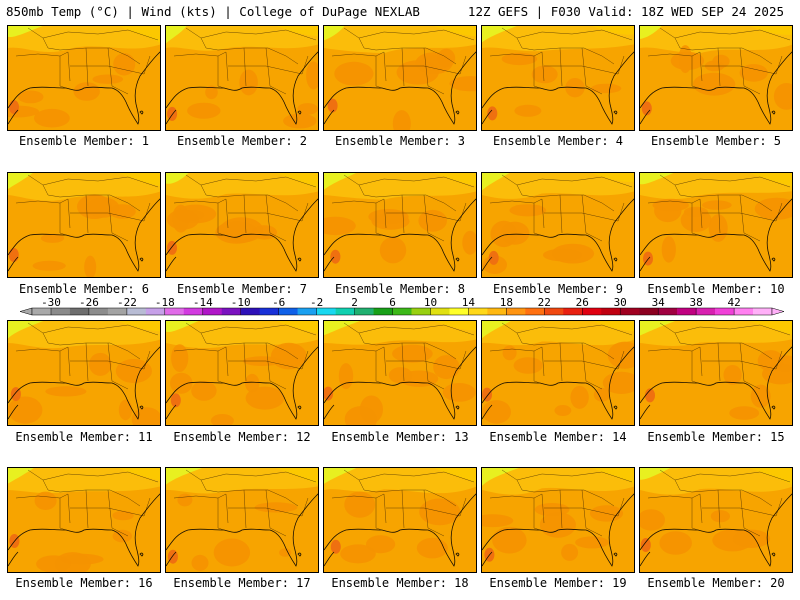 This screenshot has width=800, height=600. Describe the element at coordinates (84, 141) in the screenshot. I see `ensemble-member-label: Ensemble Member: 1` at that location.